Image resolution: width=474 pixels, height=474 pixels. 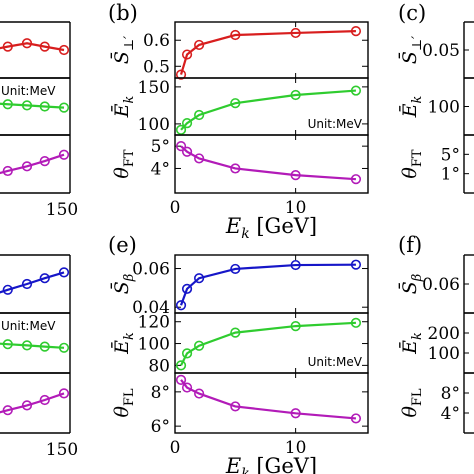 I want to click on y-axis-label-text: S̄⊥′, so click(x=123, y=50).